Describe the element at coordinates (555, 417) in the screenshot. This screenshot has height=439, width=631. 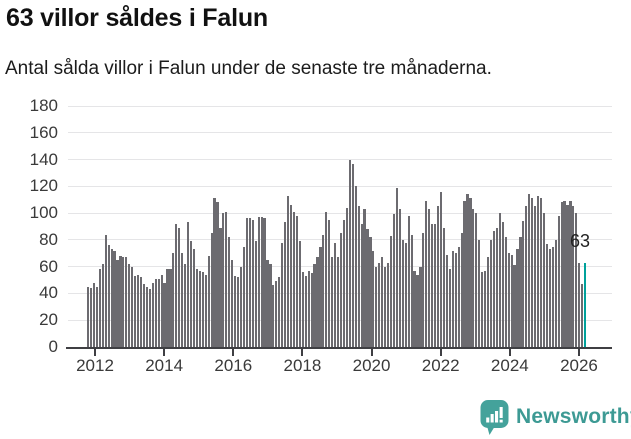
I see `newsworthy-logo: Newsworthy` at that location.